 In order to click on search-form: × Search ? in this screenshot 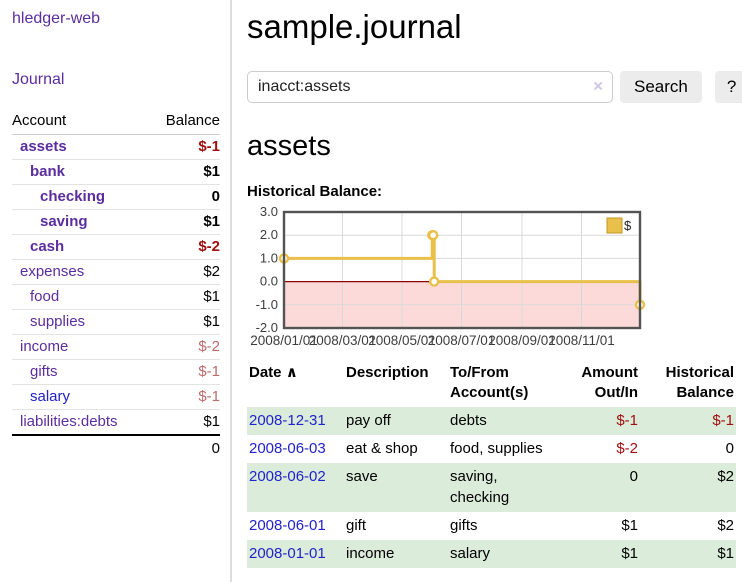, I will do `click(494, 87)`.